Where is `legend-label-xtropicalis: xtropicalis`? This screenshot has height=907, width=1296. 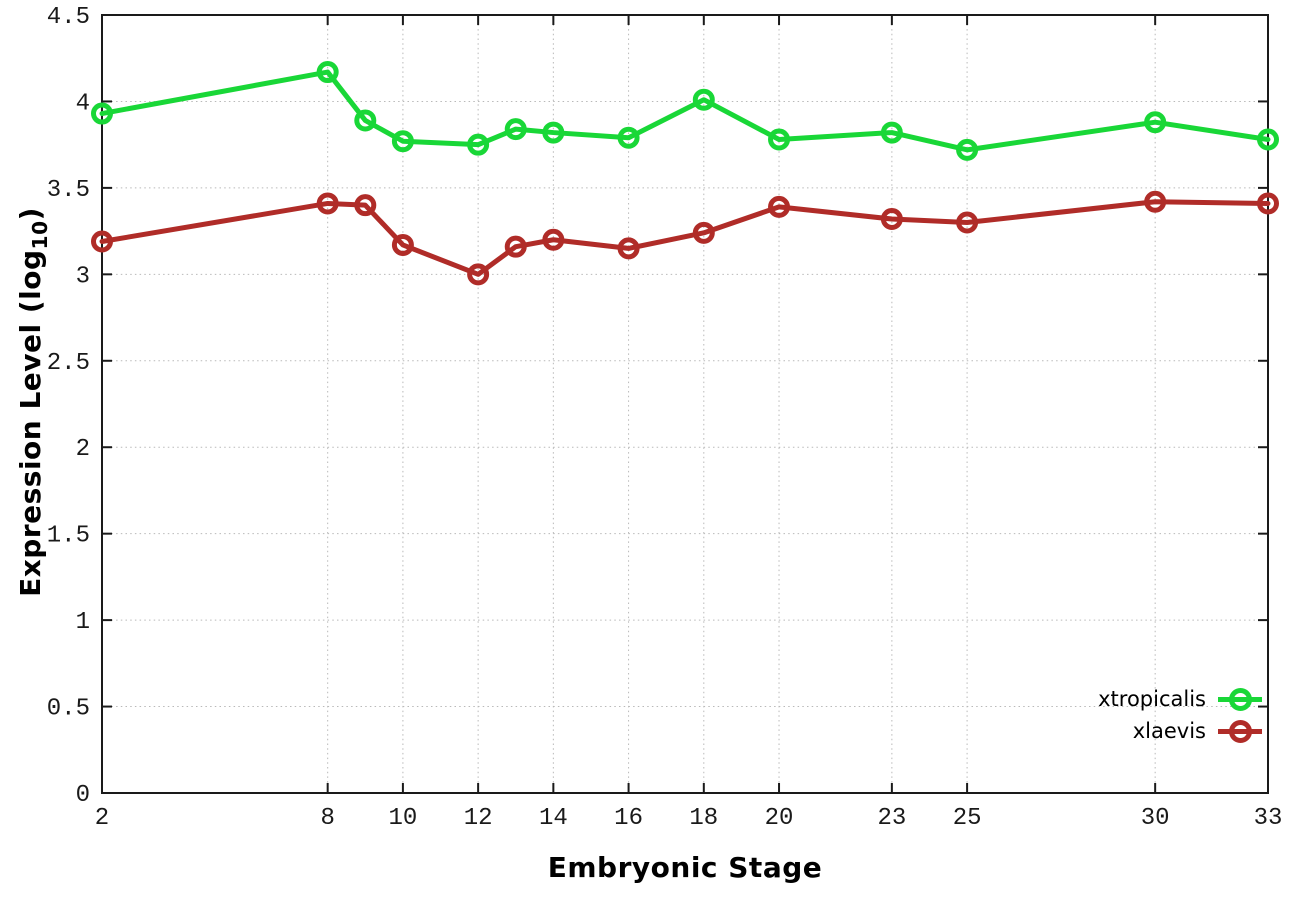
legend-label-xtropicalis: xtropicalis is located at coordinates (1152, 699).